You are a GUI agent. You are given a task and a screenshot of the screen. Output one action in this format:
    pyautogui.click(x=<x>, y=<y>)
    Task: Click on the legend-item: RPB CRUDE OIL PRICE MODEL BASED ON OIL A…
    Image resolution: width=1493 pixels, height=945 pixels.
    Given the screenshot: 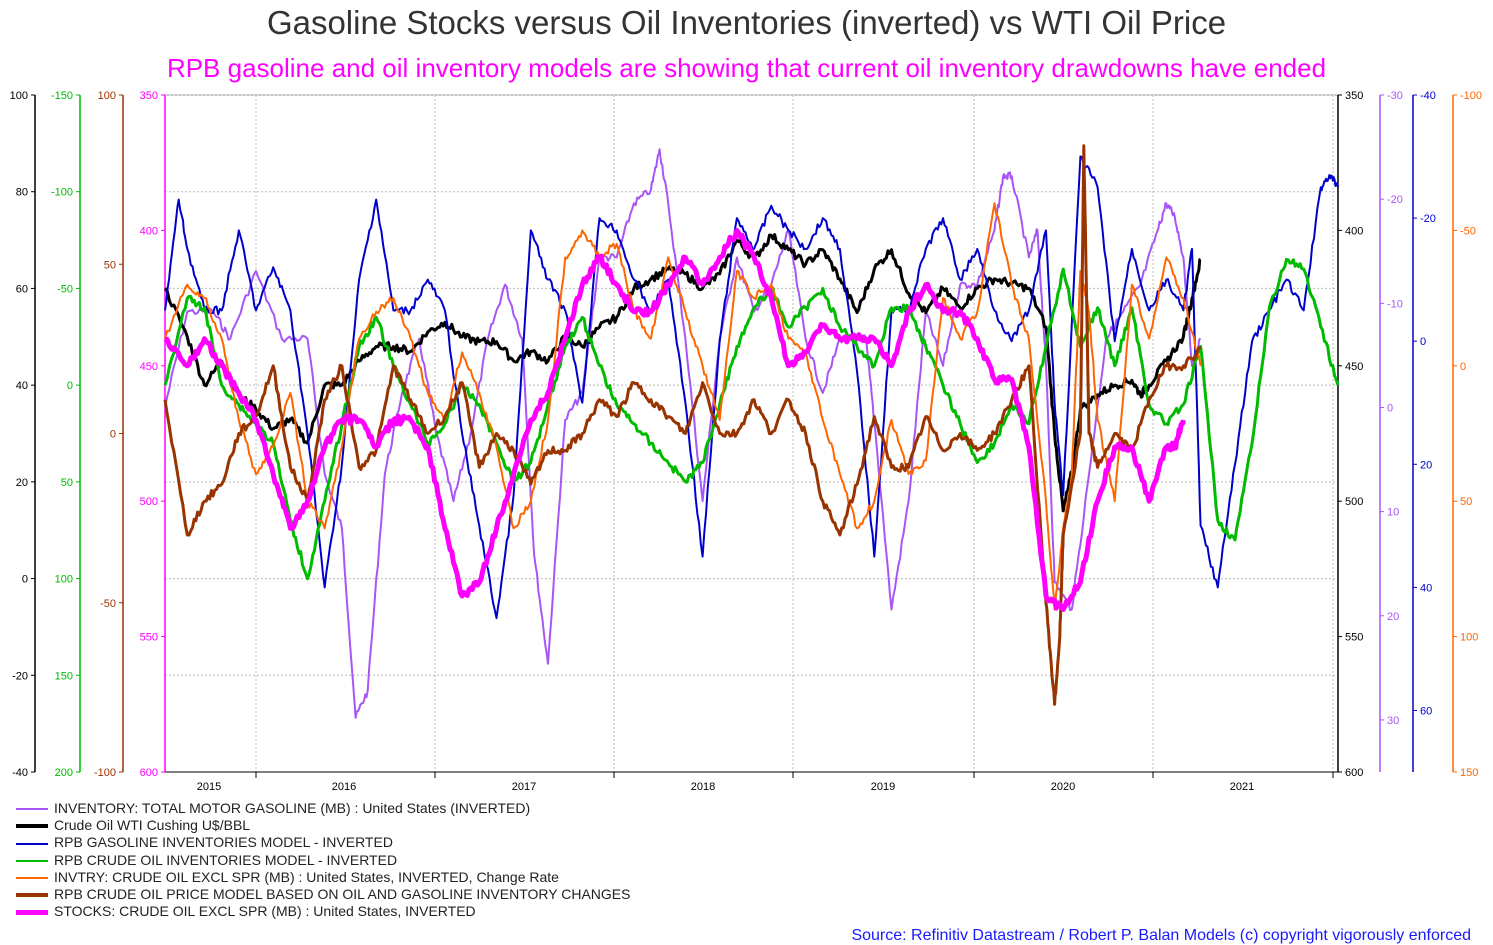 What is the action you would take?
    pyautogui.click(x=323, y=894)
    